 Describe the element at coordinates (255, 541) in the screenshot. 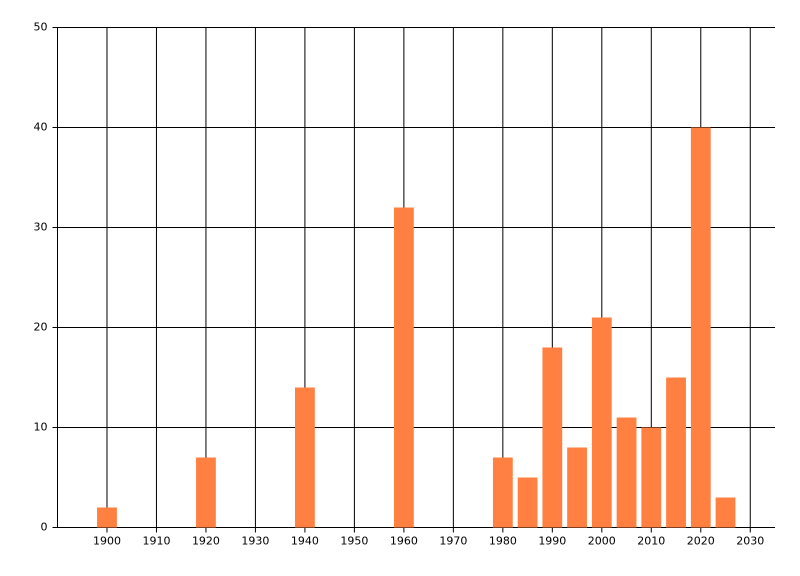

I see `x-tick-label: 1930` at that location.